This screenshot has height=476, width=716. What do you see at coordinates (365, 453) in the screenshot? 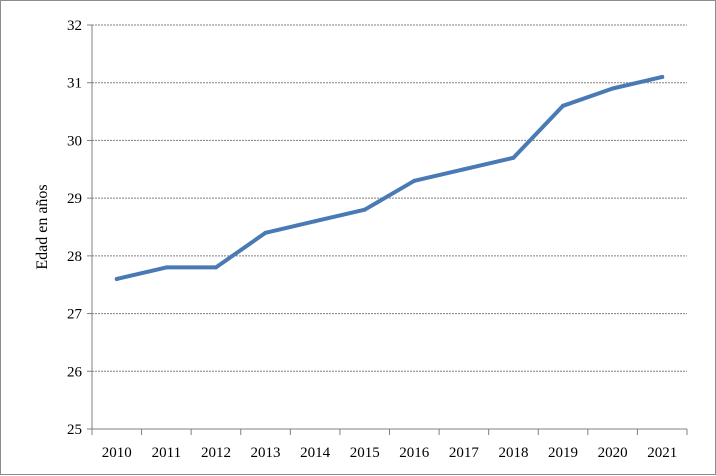
I see `x-tick-label: 2015` at bounding box center [365, 453].